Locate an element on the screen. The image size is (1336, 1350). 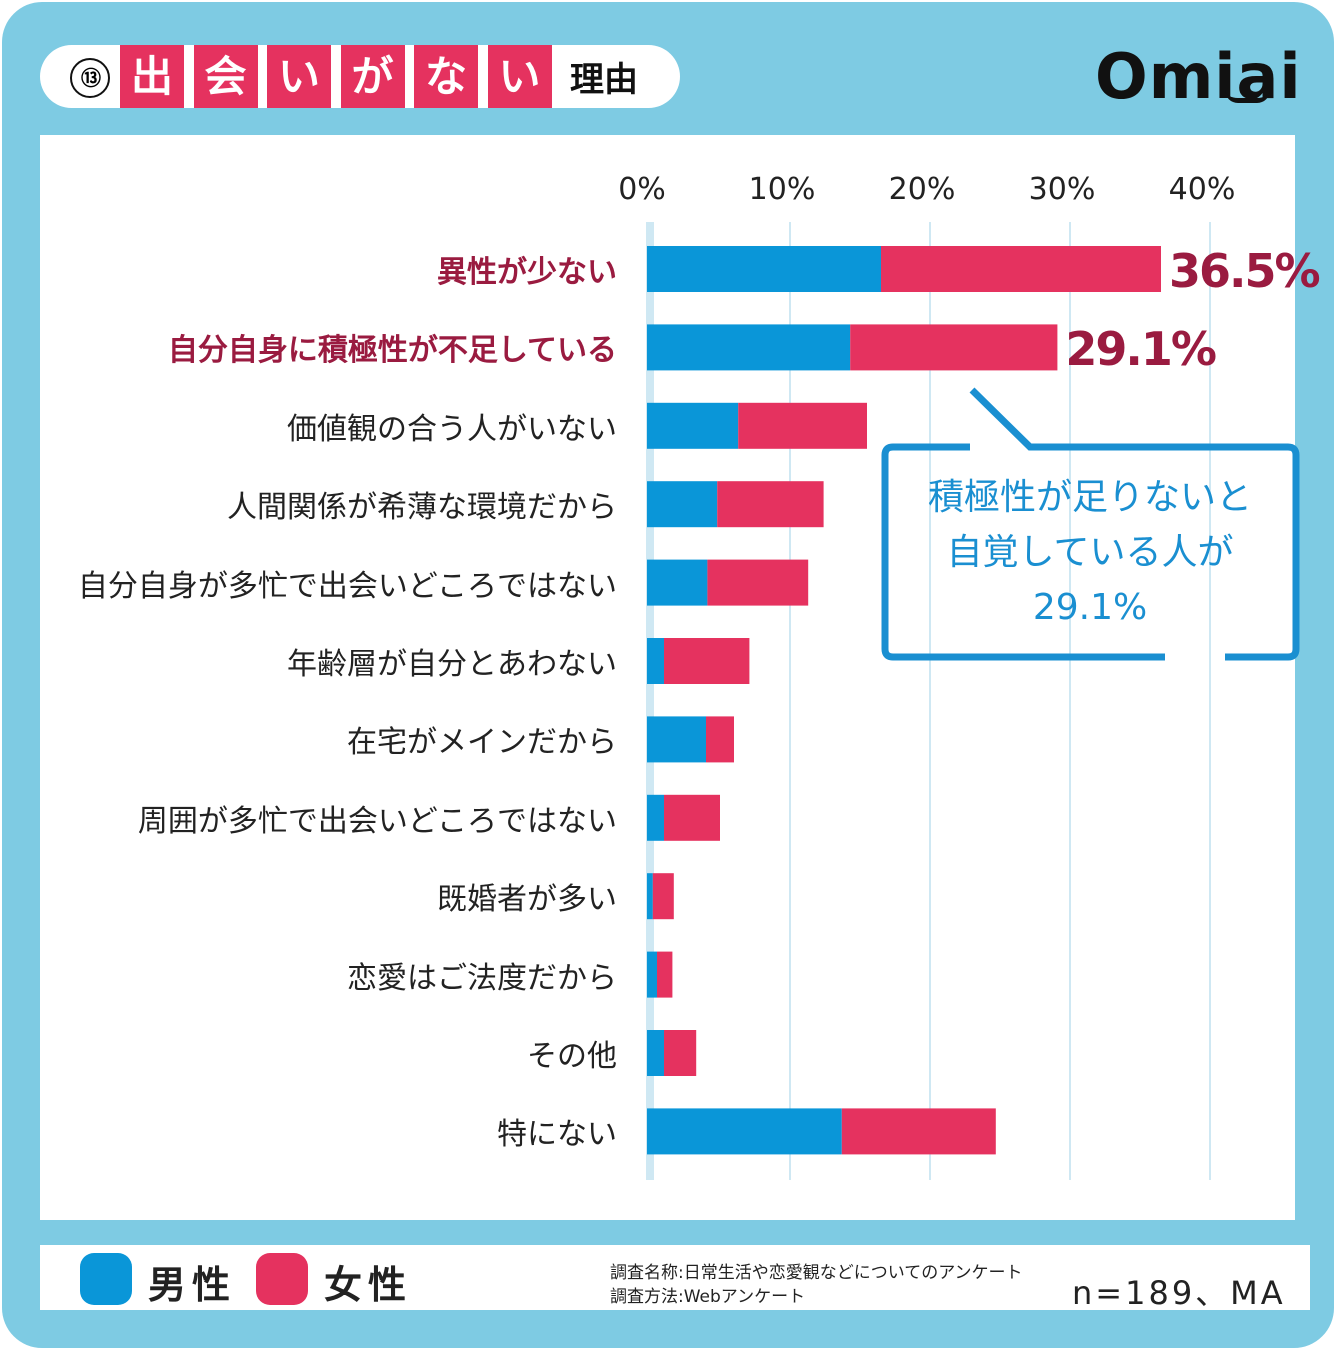
callout-line: 自覚している人が is located at coordinates (1090, 552).